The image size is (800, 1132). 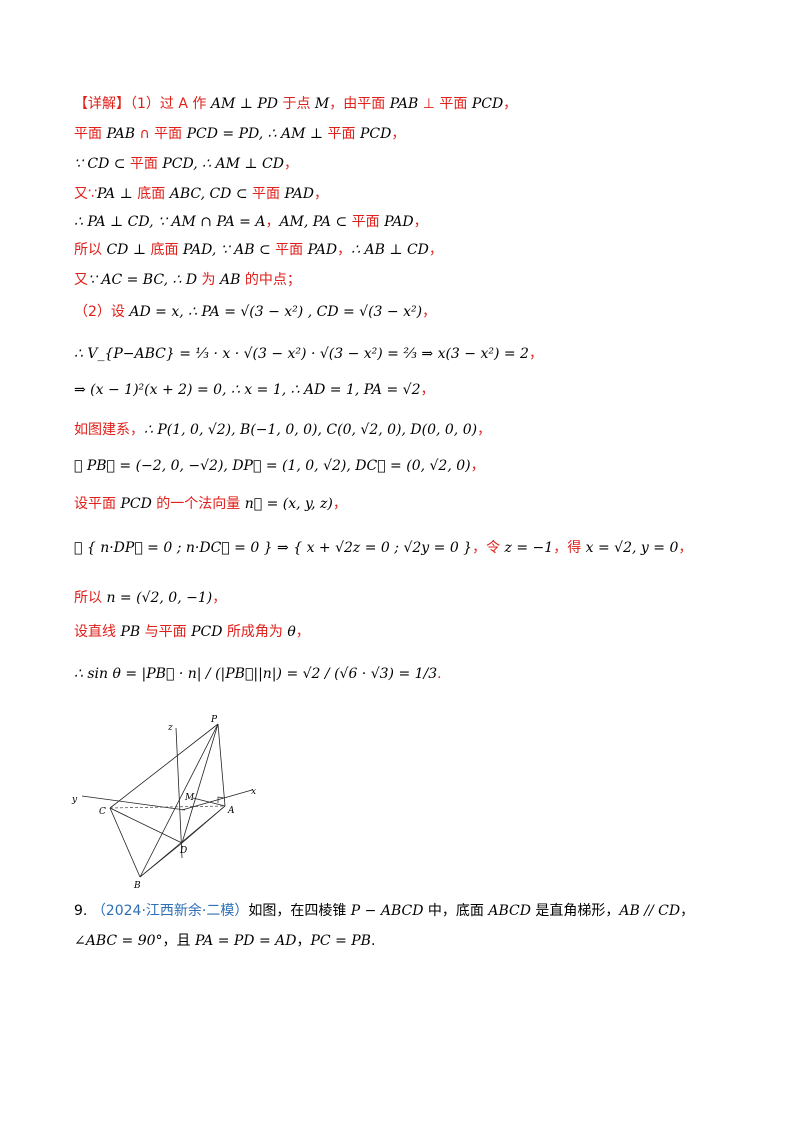 What do you see at coordinates (255, 134) in the screenshot?
I see `math-expr: PCD = PD, ∴ AM ⊥` at bounding box center [255, 134].